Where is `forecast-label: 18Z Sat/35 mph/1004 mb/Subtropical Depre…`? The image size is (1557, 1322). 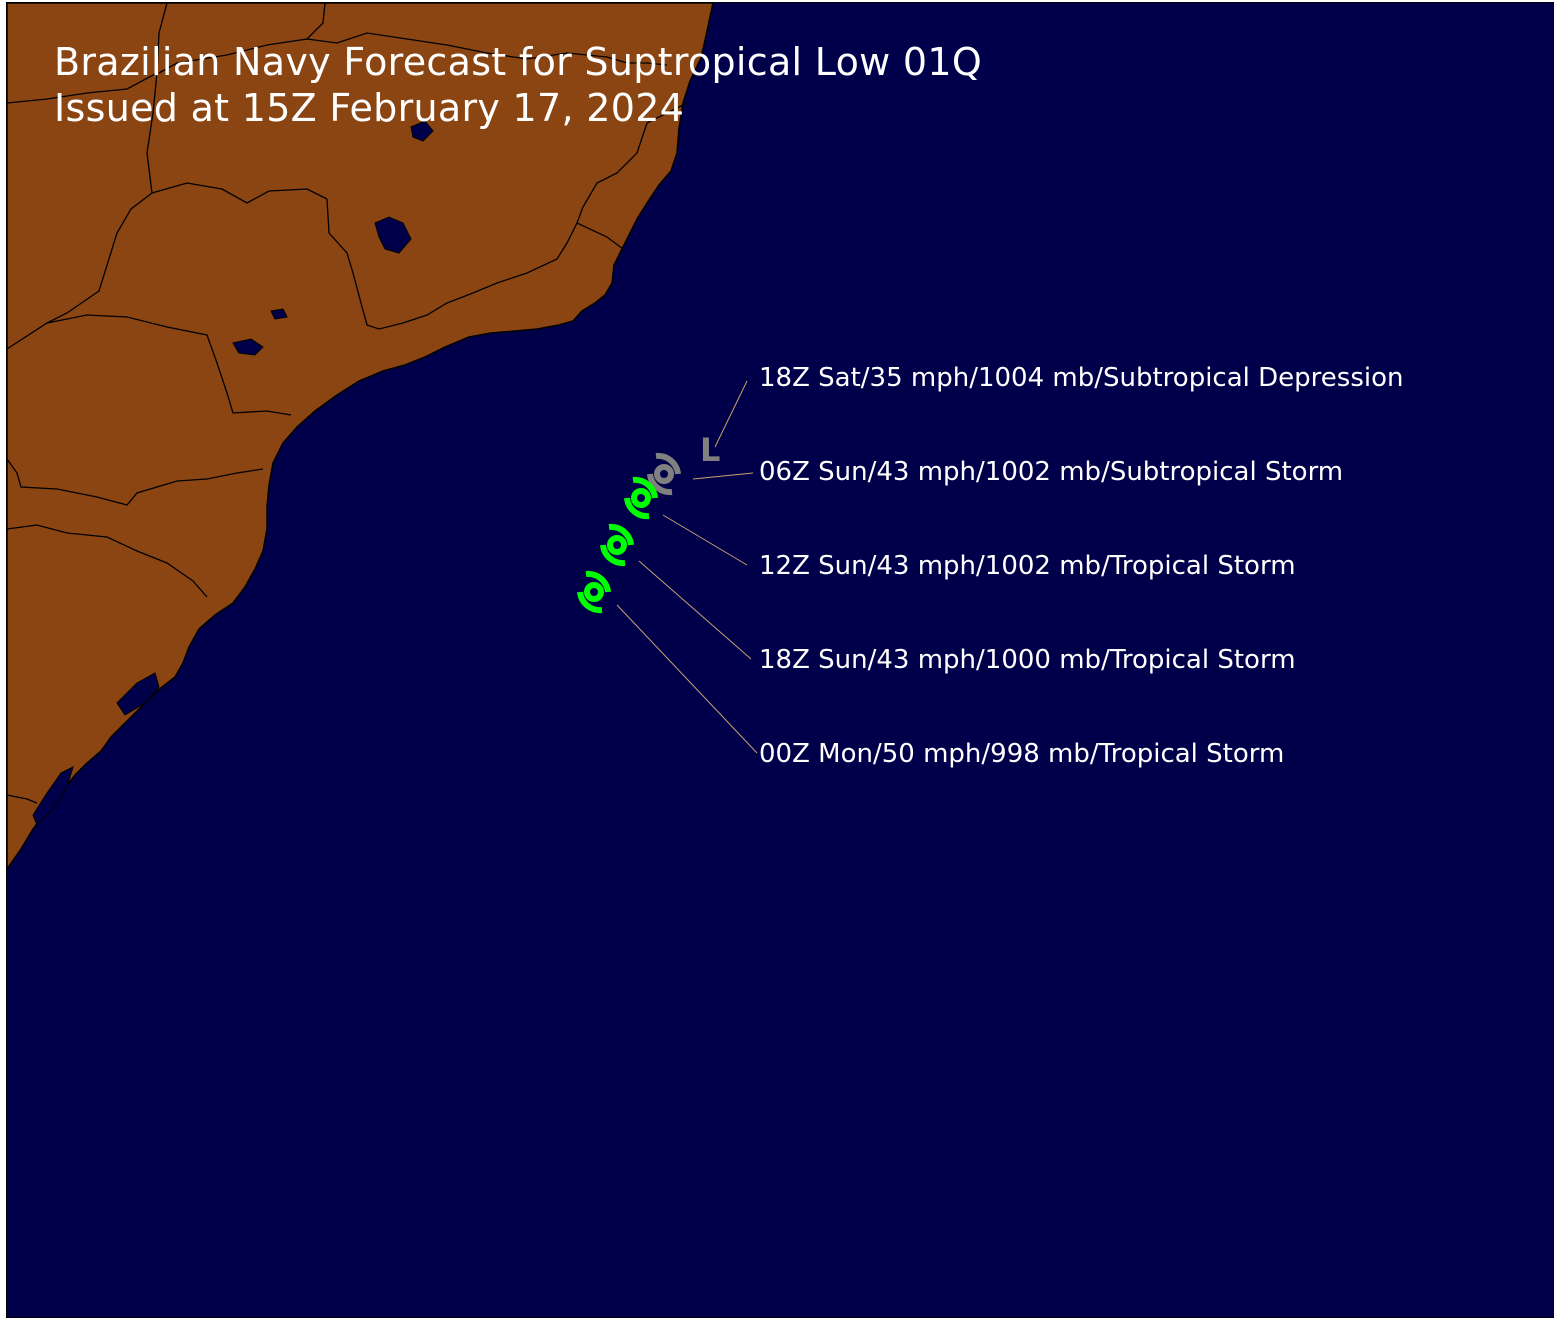 forecast-label: 18Z Sat/35 mph/1004 mb/Subtropical Depre… is located at coordinates (1081, 378).